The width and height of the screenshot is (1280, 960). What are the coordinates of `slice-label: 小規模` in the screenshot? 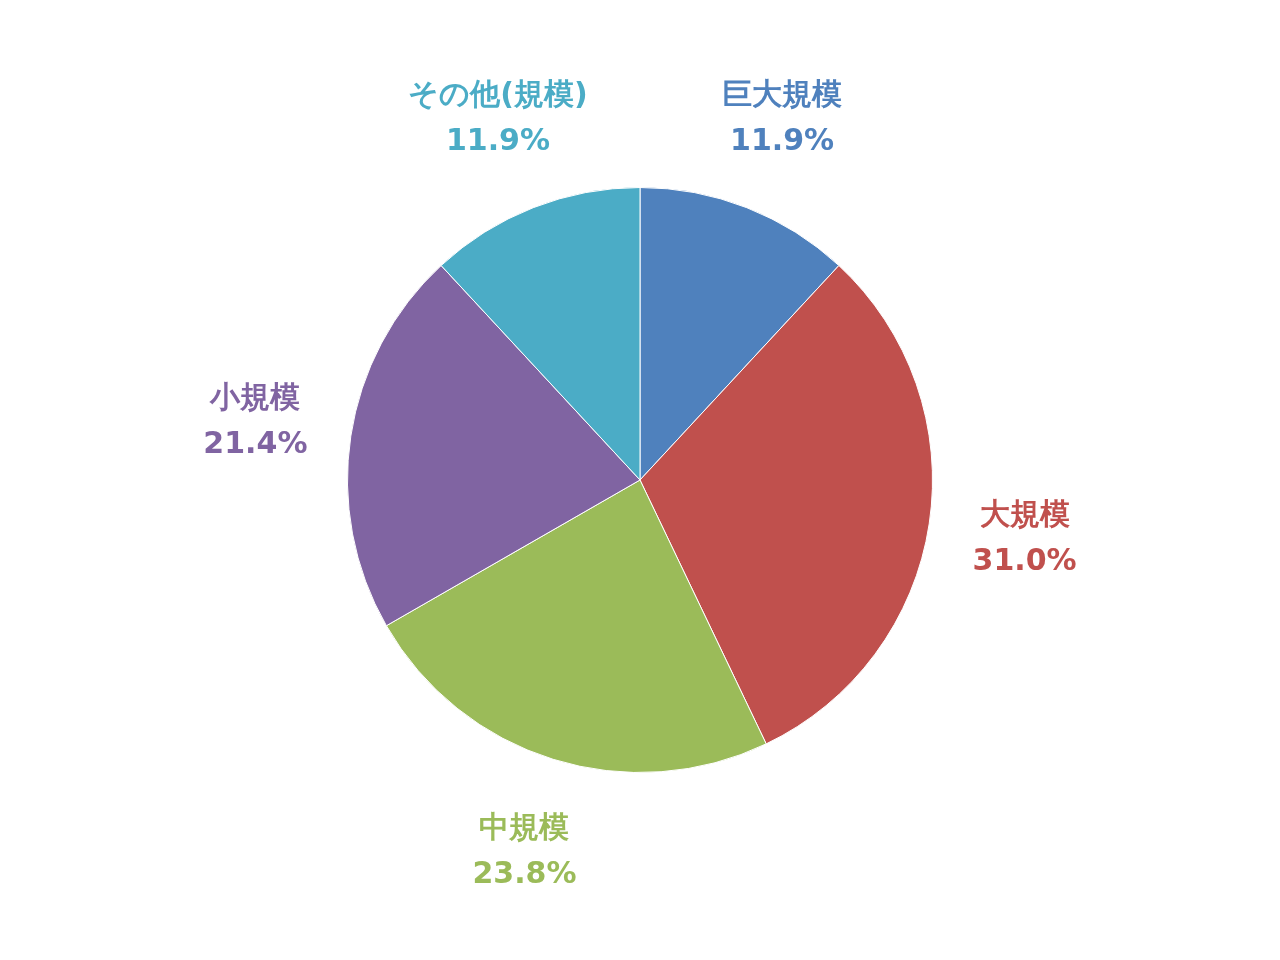 It's located at (255, 397).